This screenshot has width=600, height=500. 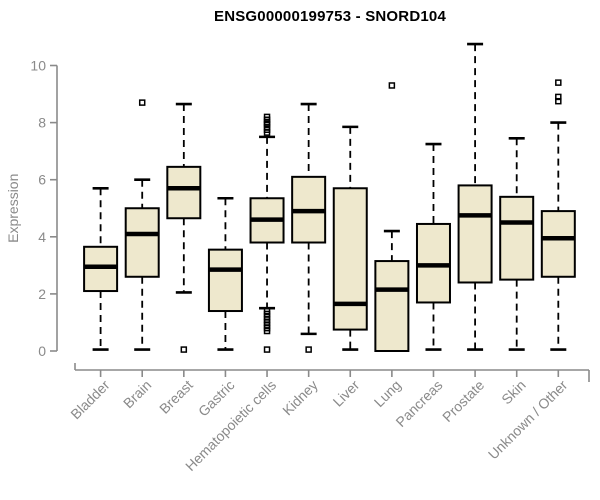 I want to click on box-skin, so click(x=517, y=244).